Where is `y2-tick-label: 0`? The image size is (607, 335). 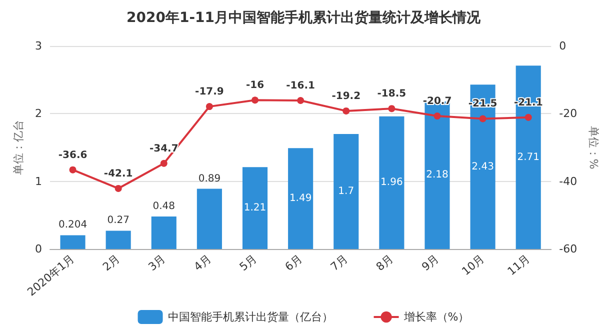
y2-tick-label: 0 is located at coordinates (562, 46).